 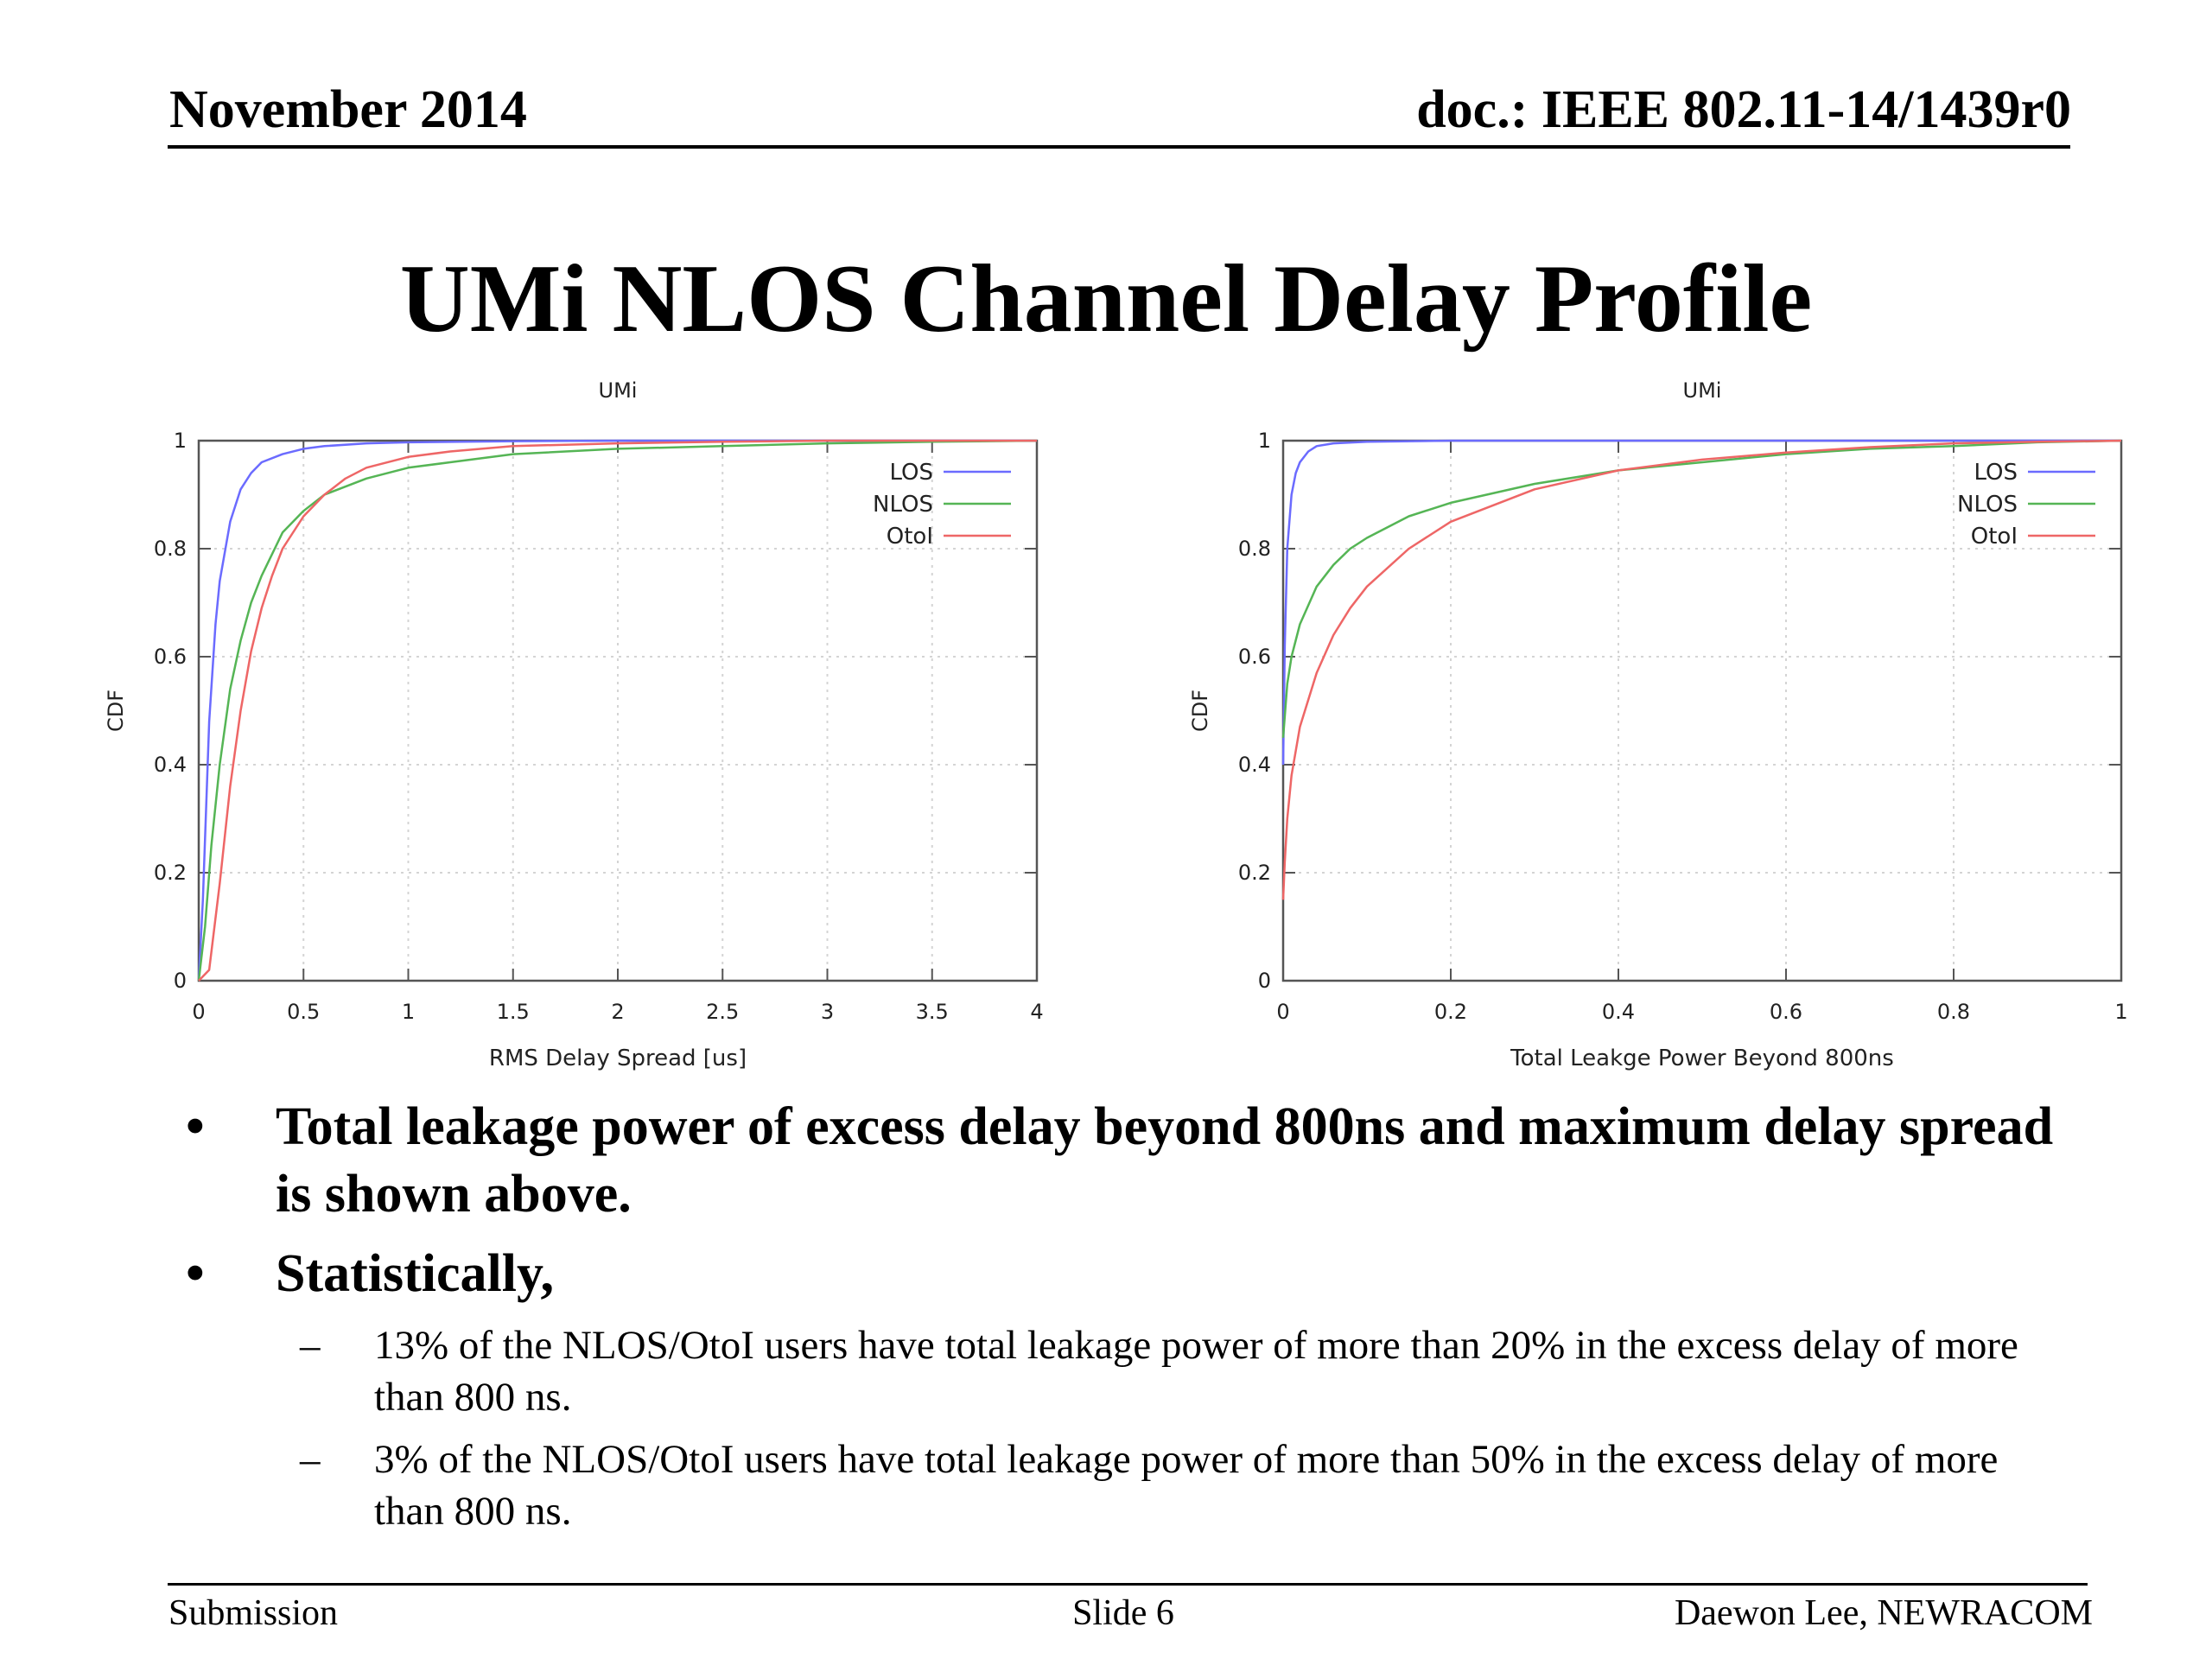 I want to click on bullet-text: Statistically,, so click(x=415, y=1273).